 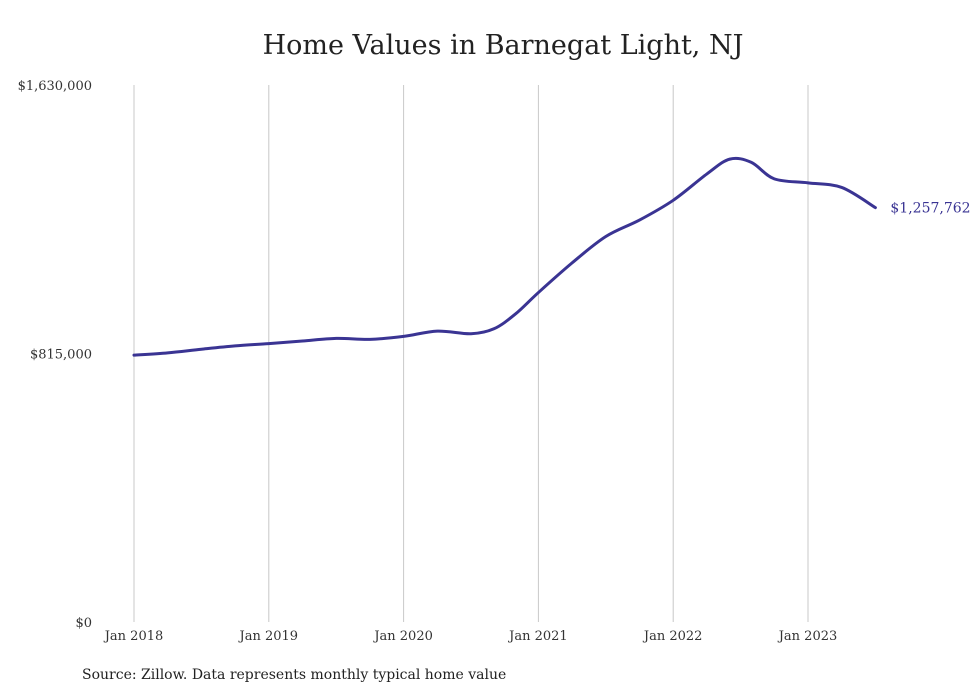 I want to click on y-tick-label: $1,630,000, so click(x=55, y=86).